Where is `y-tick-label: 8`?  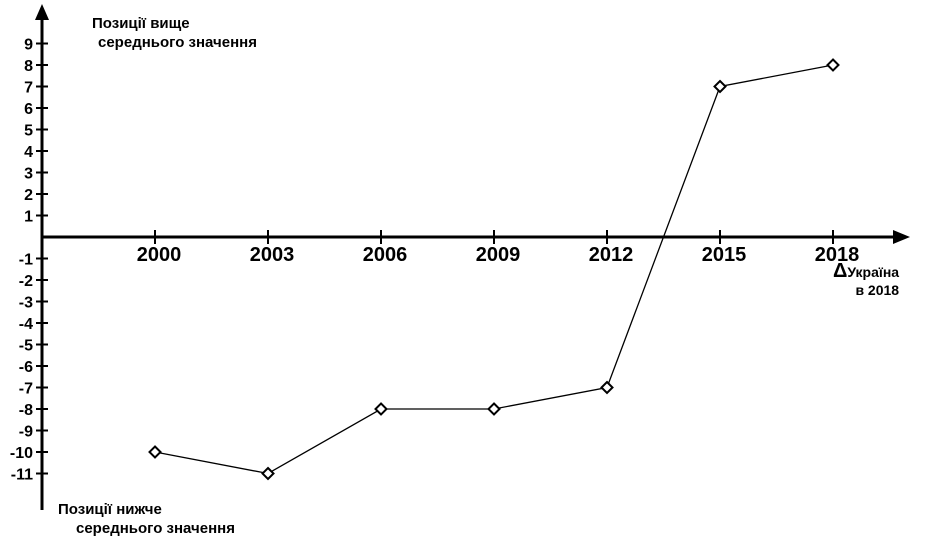 y-tick-label: 8 is located at coordinates (28, 66).